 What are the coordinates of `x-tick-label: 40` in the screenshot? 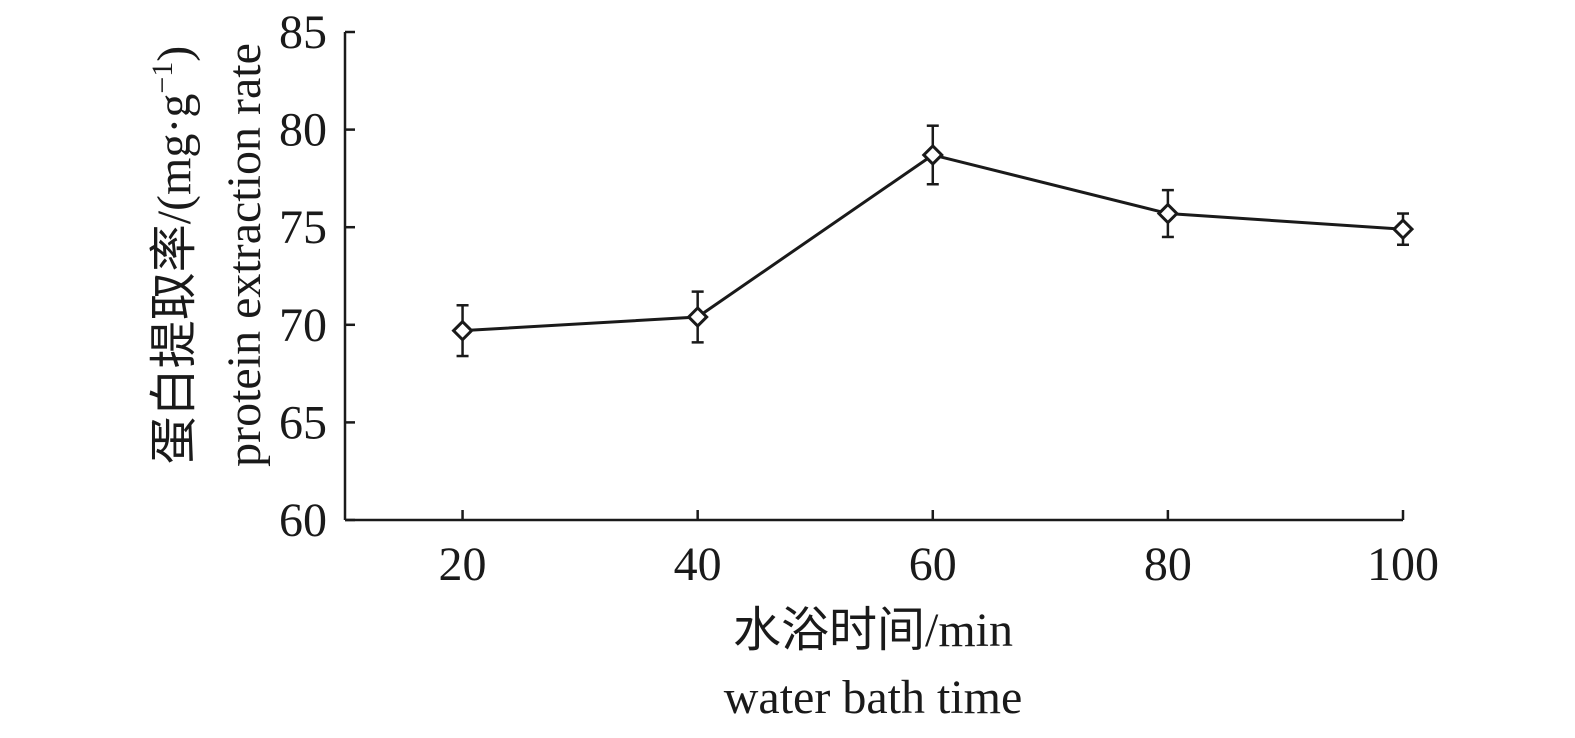 It's located at (698, 564).